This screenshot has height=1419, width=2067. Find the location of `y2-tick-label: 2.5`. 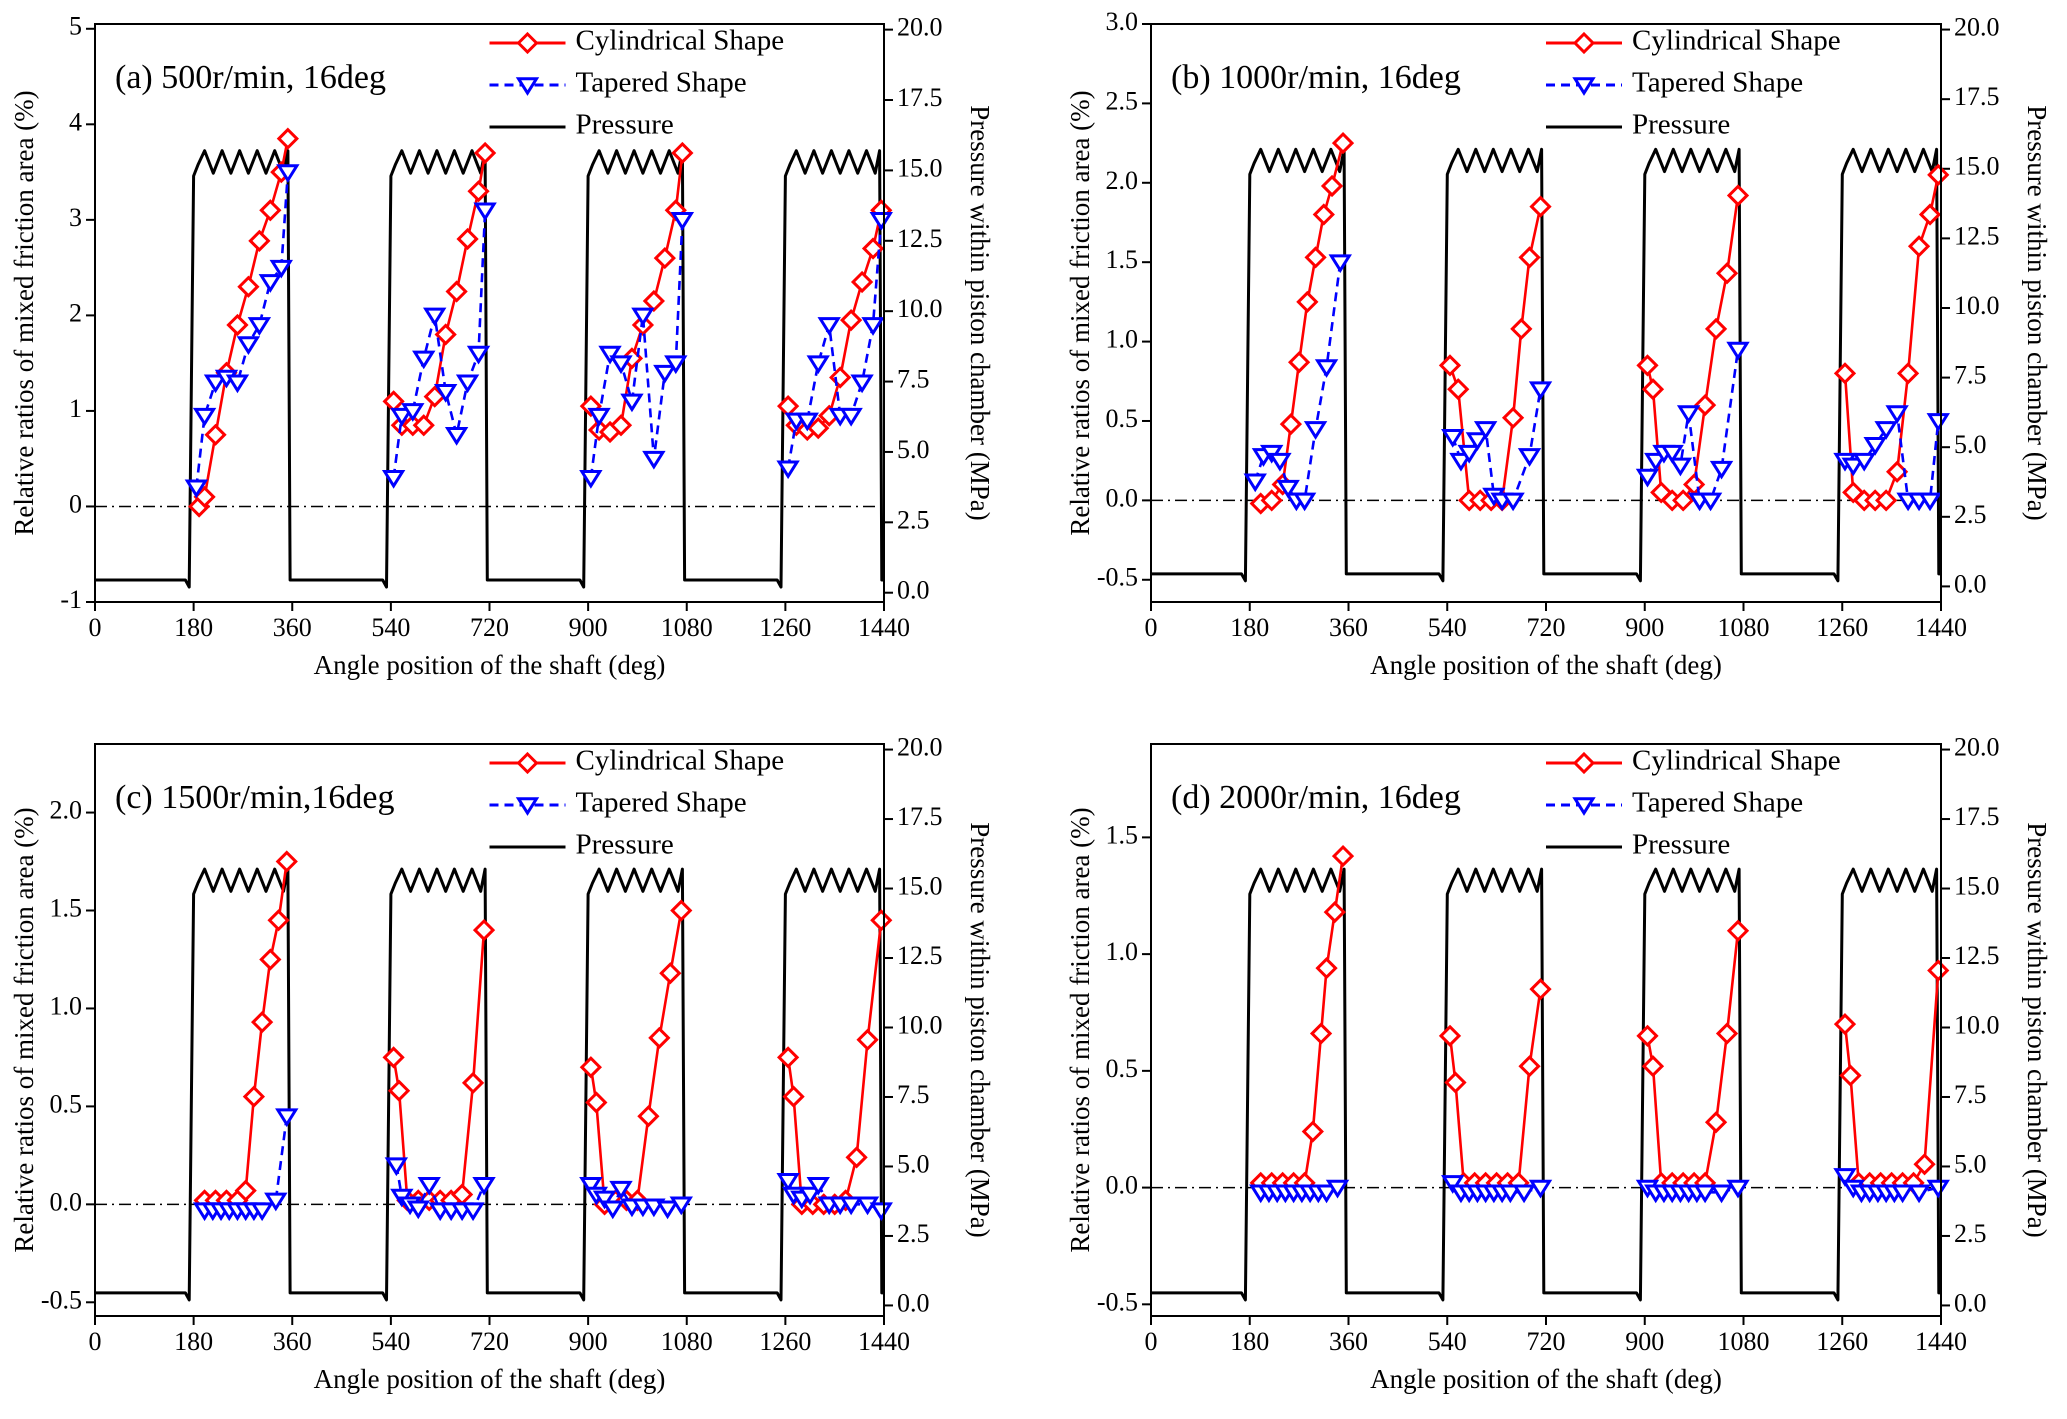

y2-tick-label: 2.5 is located at coordinates (1970, 514).